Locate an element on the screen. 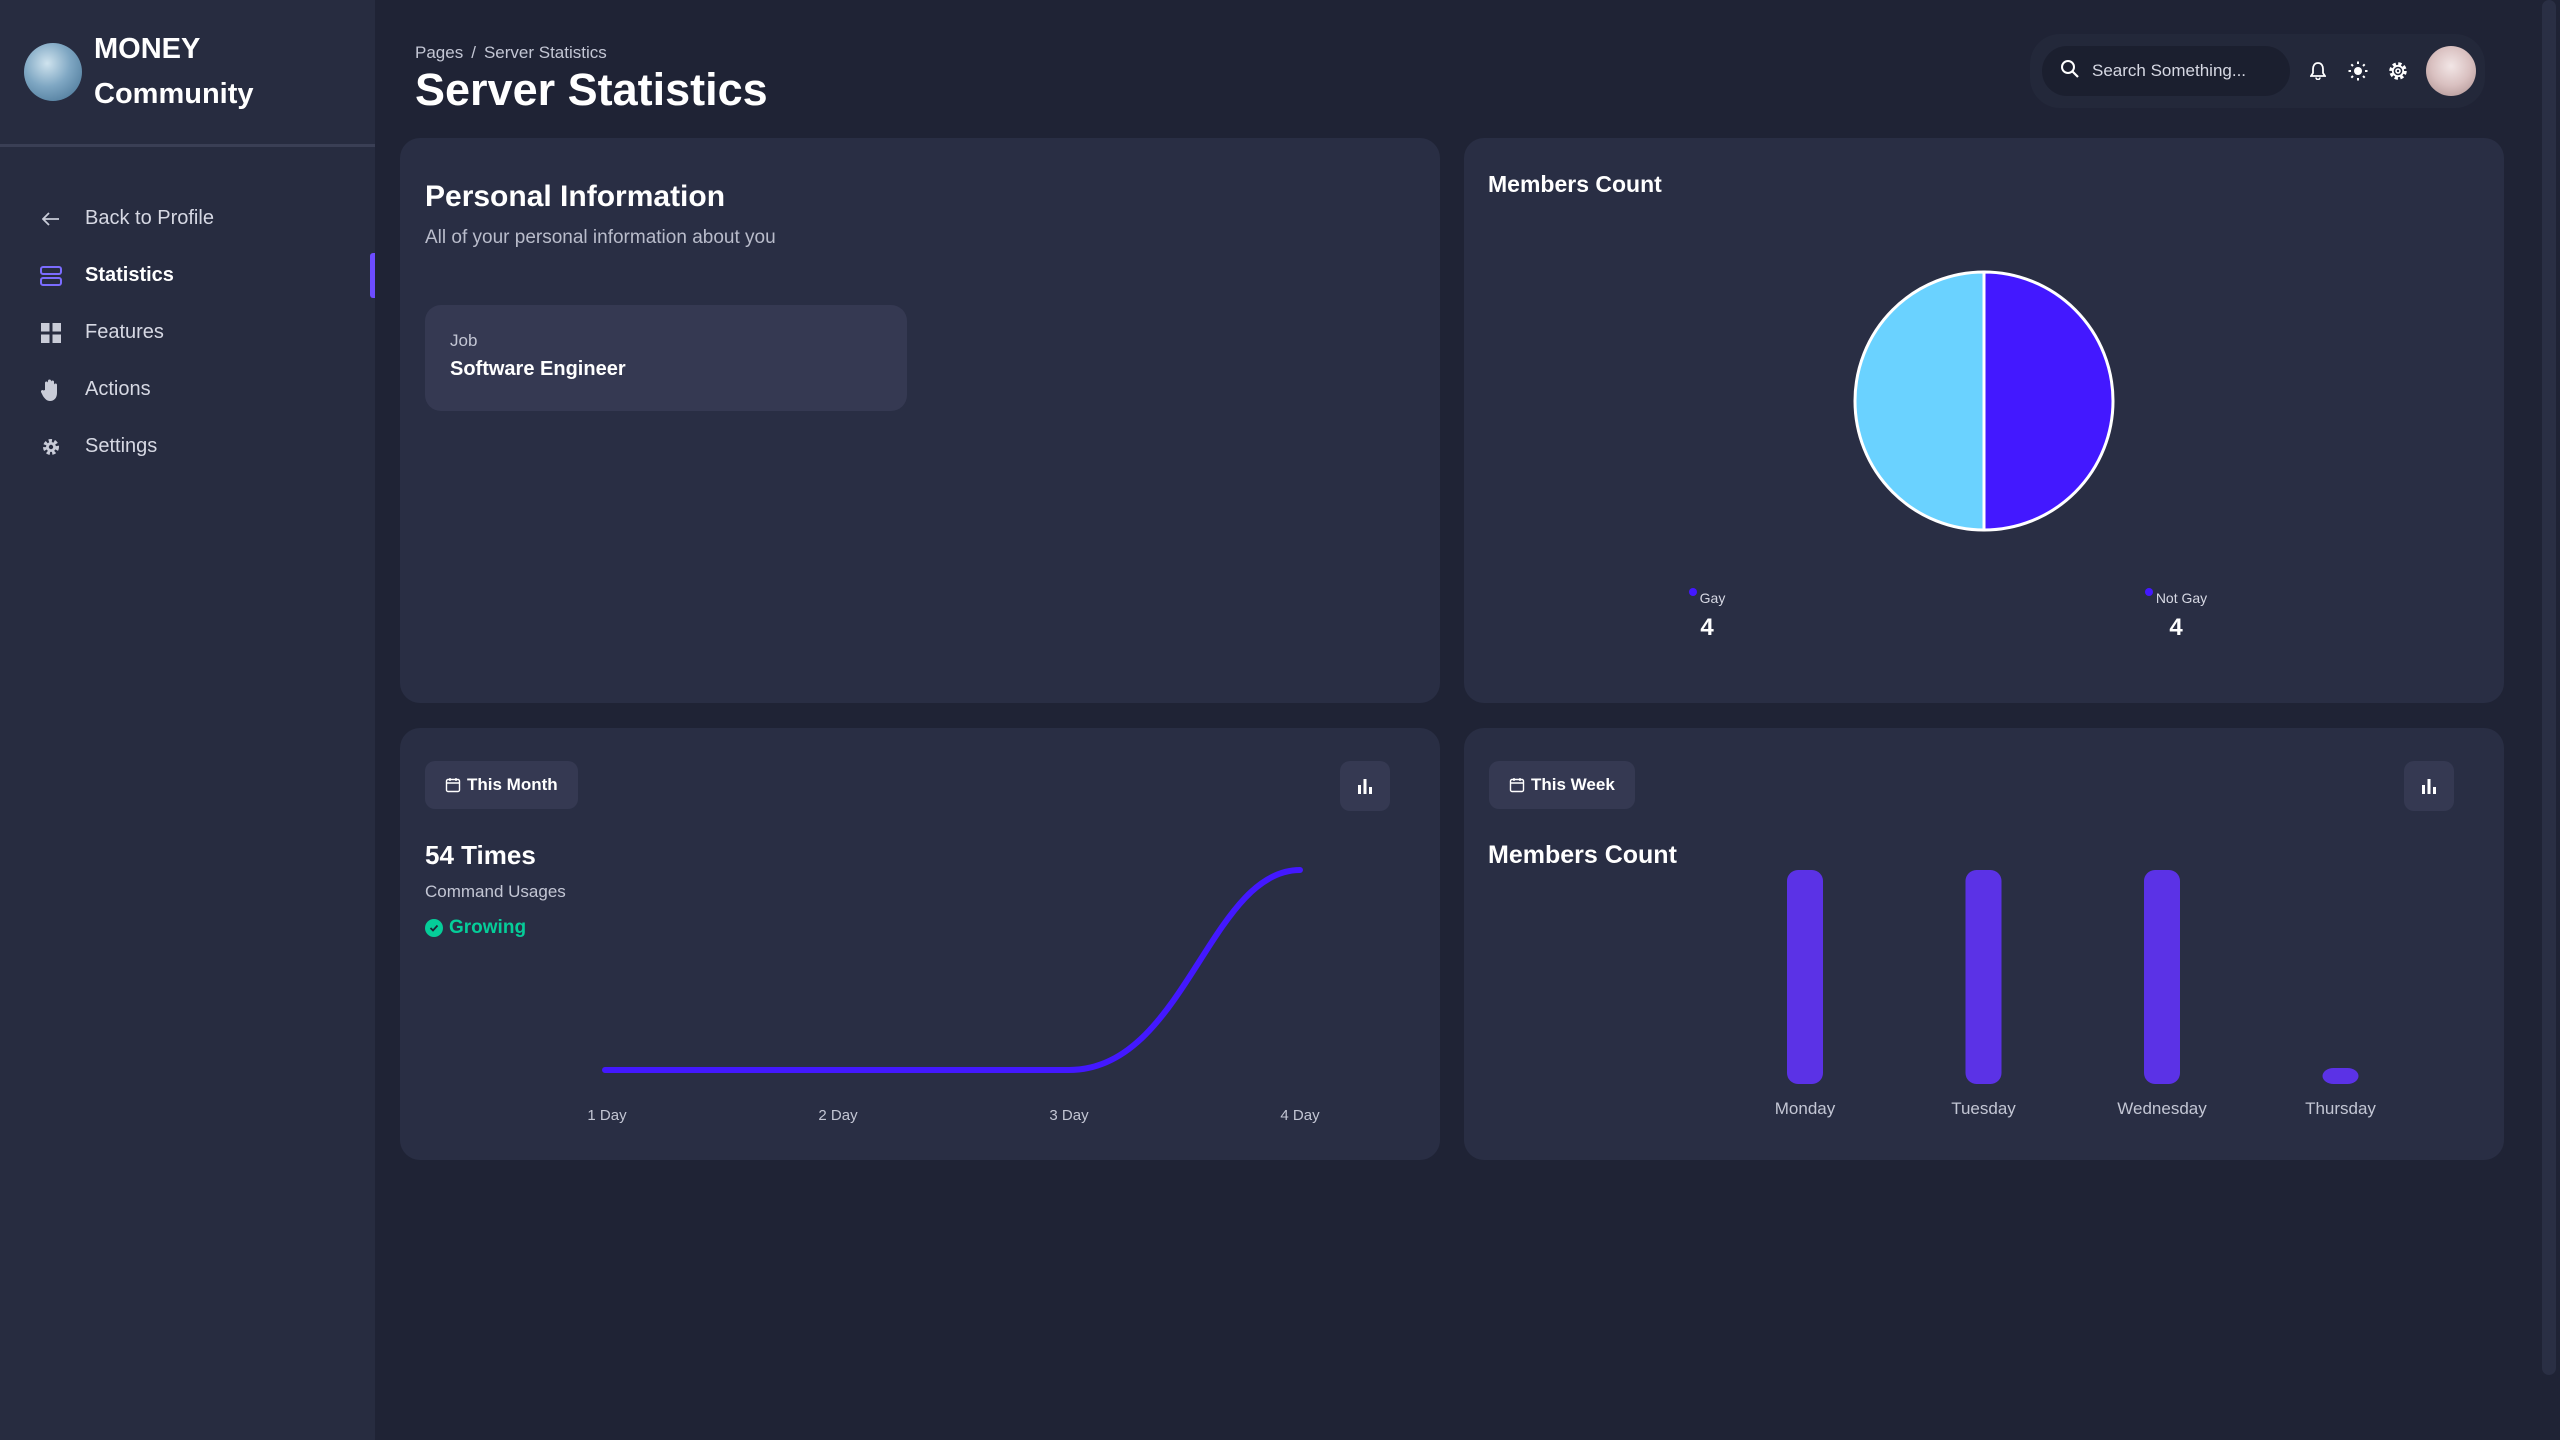 This screenshot has width=2560, height=1440. this-month-button: This Month is located at coordinates (501, 785).